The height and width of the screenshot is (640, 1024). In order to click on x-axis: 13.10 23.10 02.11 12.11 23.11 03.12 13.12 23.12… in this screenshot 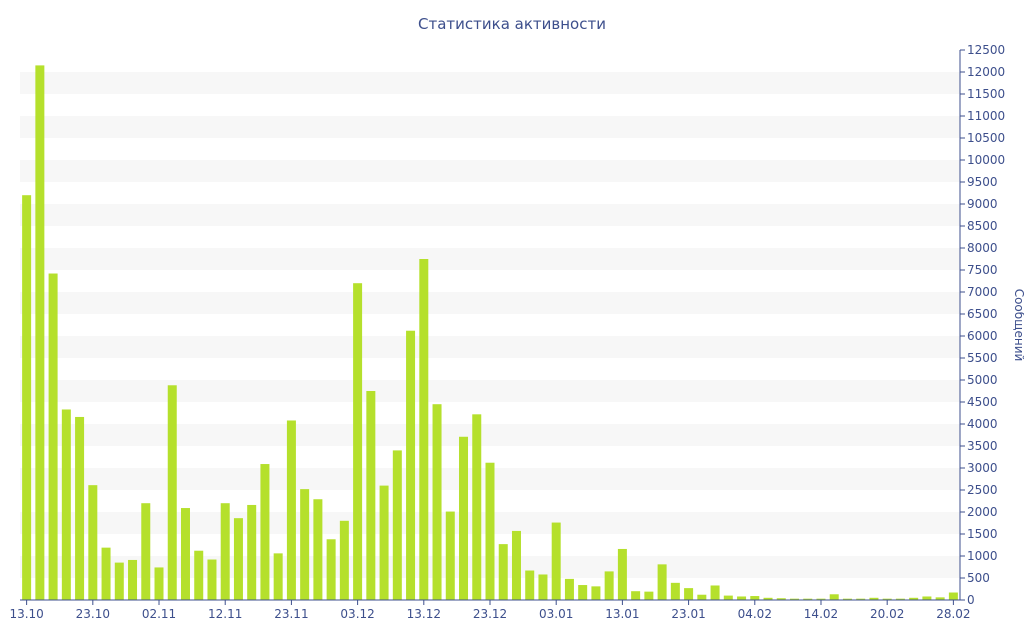, I will do `click(490, 610)`.